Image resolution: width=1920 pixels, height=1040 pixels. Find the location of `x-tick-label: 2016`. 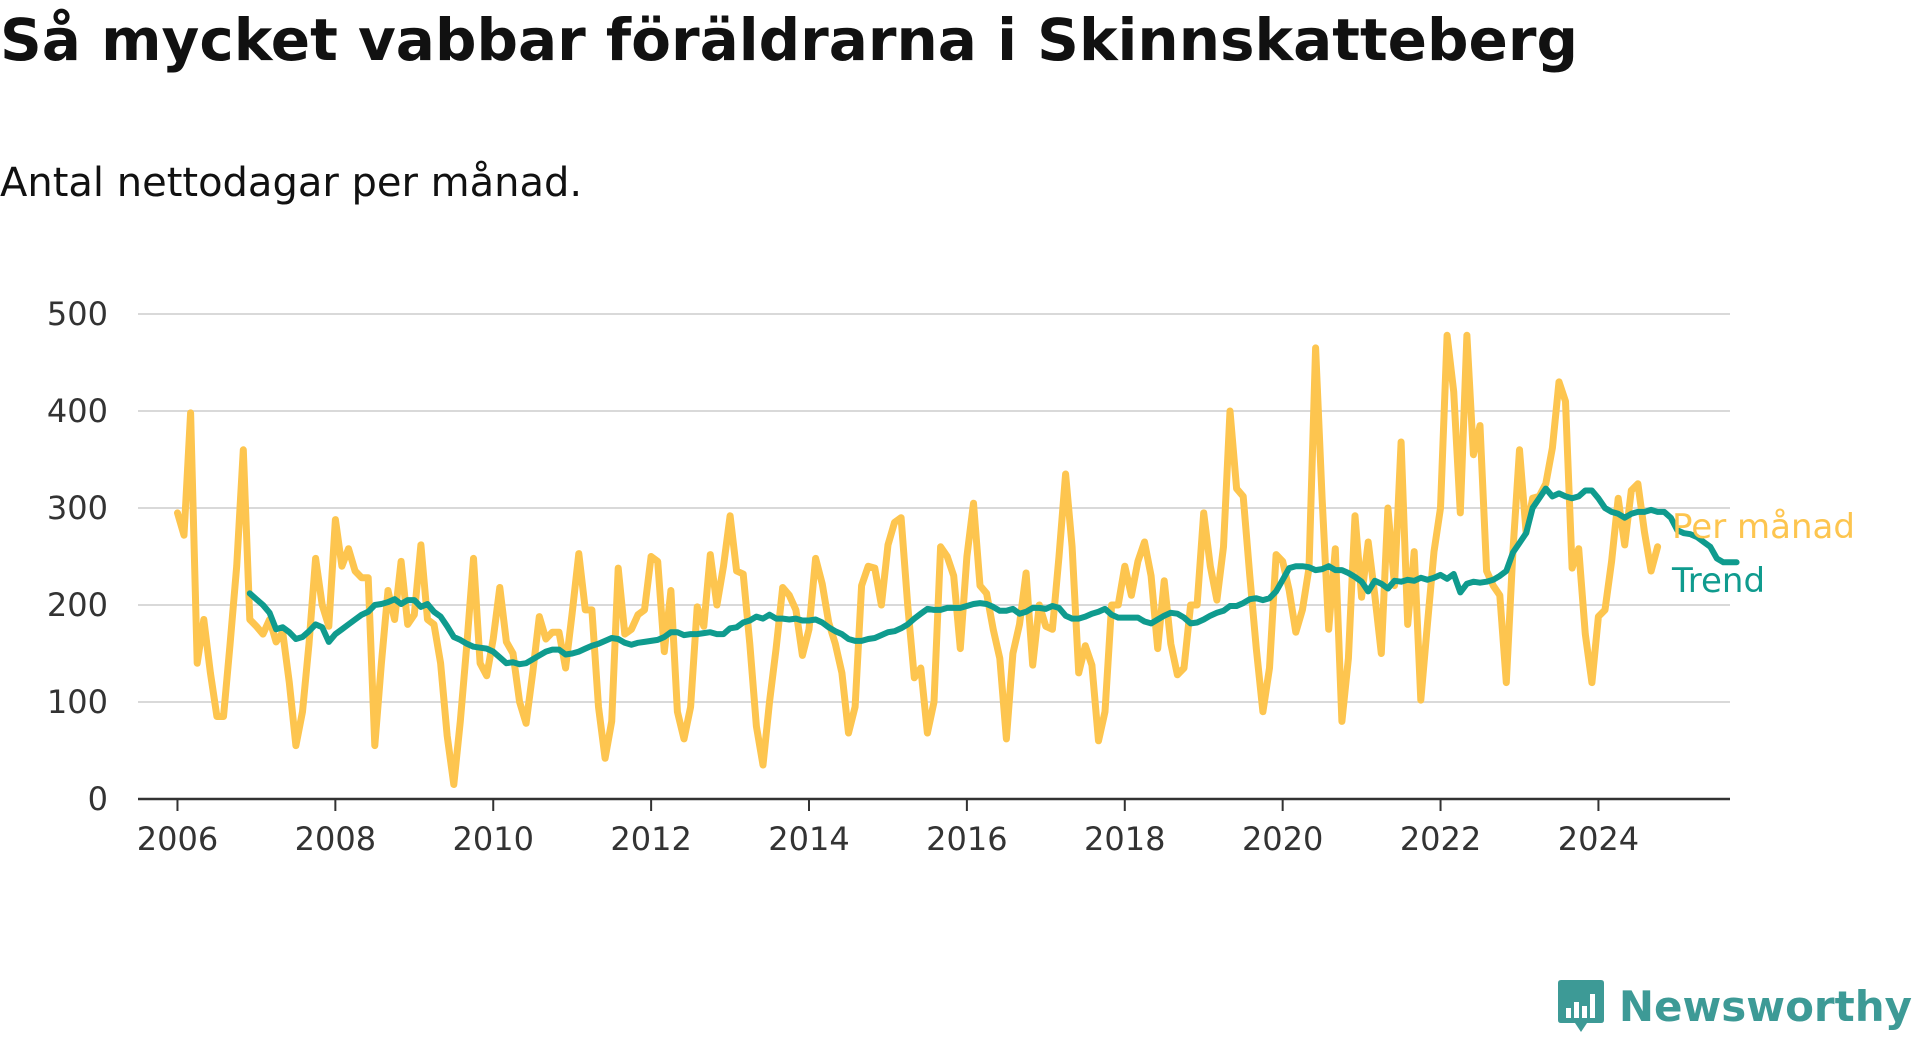

x-tick-label: 2016 is located at coordinates (966, 839).